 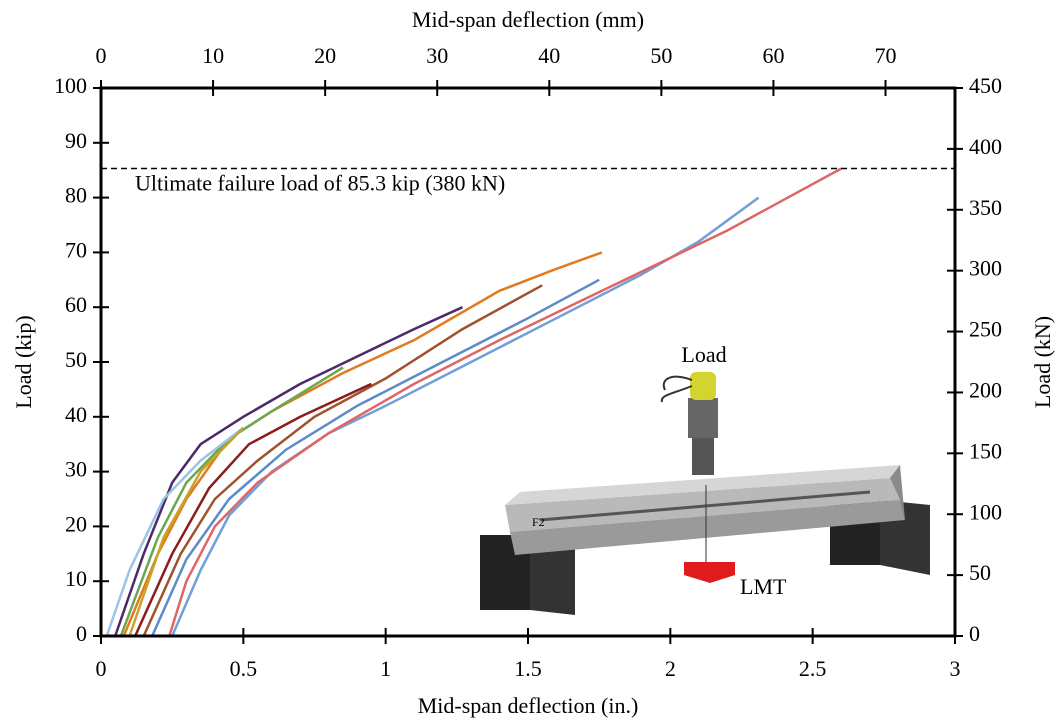 What do you see at coordinates (813, 668) in the screenshot?
I see `x-tick-label: 2.5` at bounding box center [813, 668].